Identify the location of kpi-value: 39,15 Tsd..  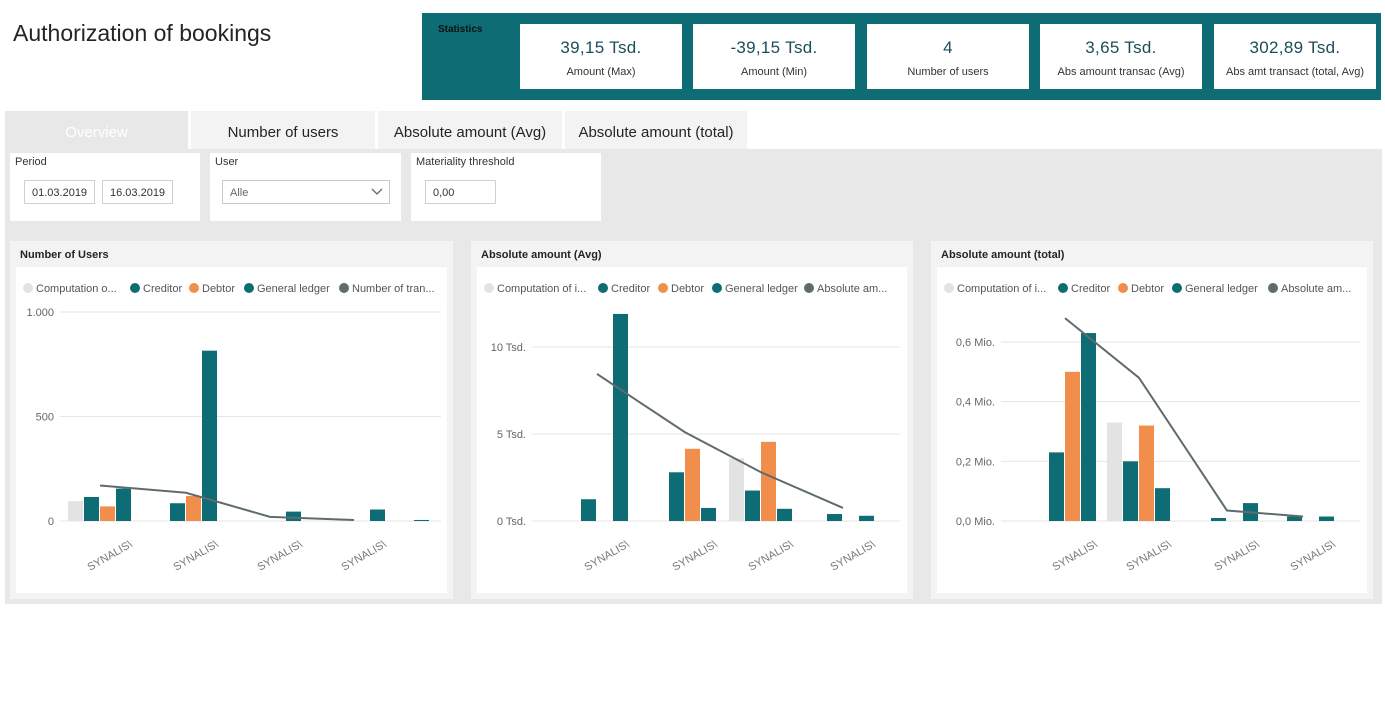
(601, 47).